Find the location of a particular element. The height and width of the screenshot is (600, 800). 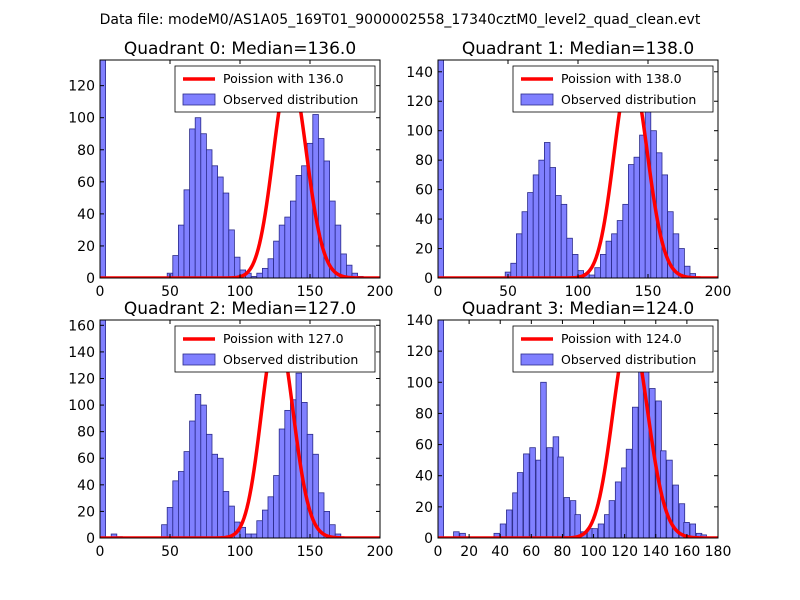

y-tick-label: 40 is located at coordinates (86, 486).